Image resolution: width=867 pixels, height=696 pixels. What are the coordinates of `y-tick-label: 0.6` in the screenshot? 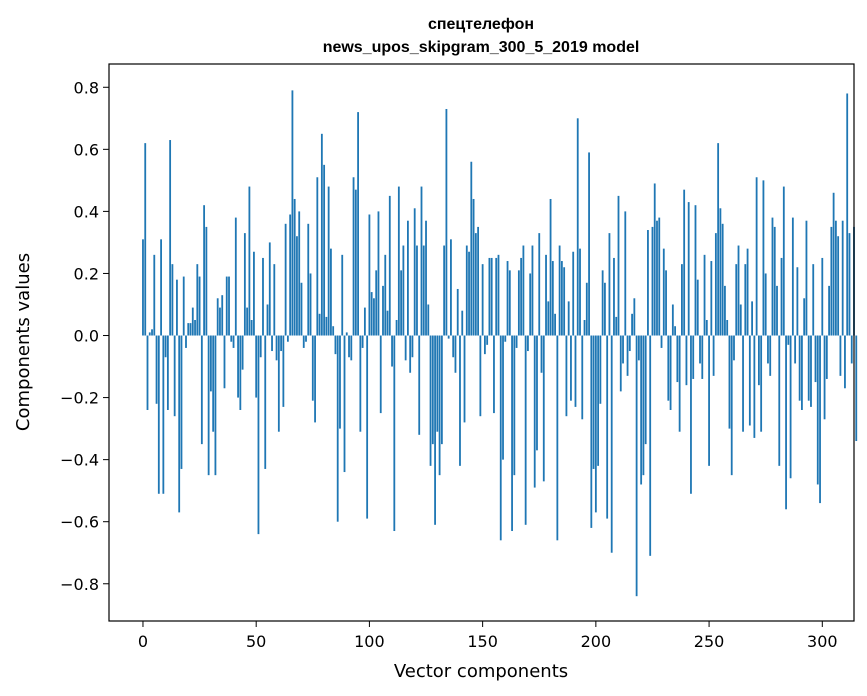 It's located at (86, 149).